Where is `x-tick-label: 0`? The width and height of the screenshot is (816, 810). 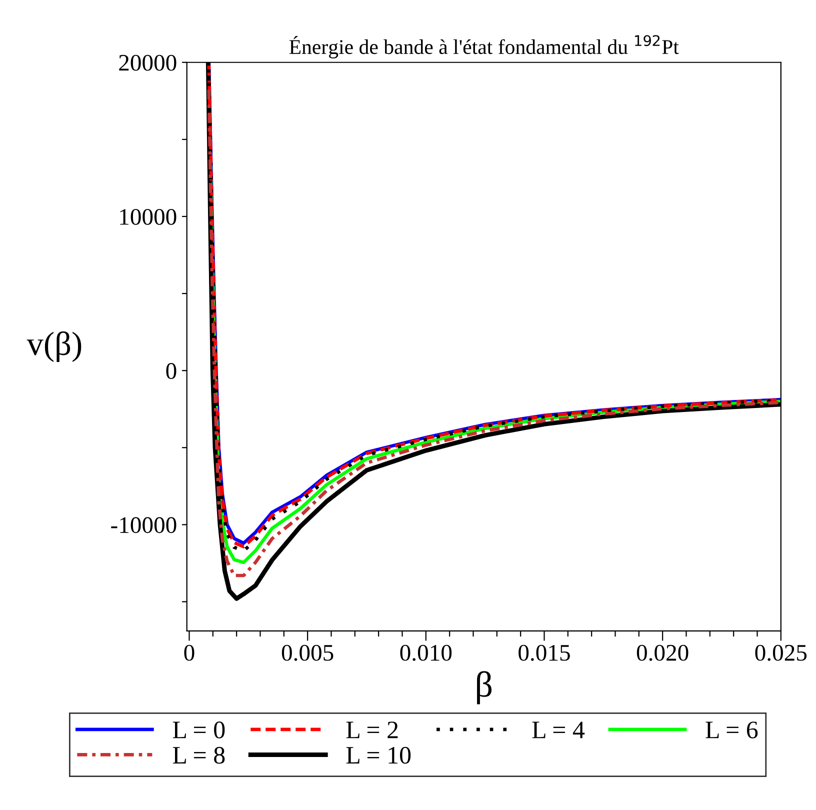 x-tick-label: 0 is located at coordinates (189, 652).